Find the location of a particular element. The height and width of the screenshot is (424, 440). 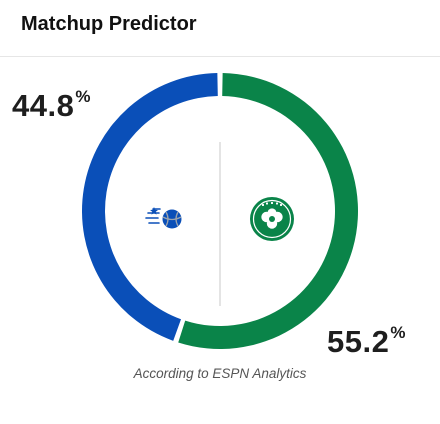

title-divider is located at coordinates (220, 56).